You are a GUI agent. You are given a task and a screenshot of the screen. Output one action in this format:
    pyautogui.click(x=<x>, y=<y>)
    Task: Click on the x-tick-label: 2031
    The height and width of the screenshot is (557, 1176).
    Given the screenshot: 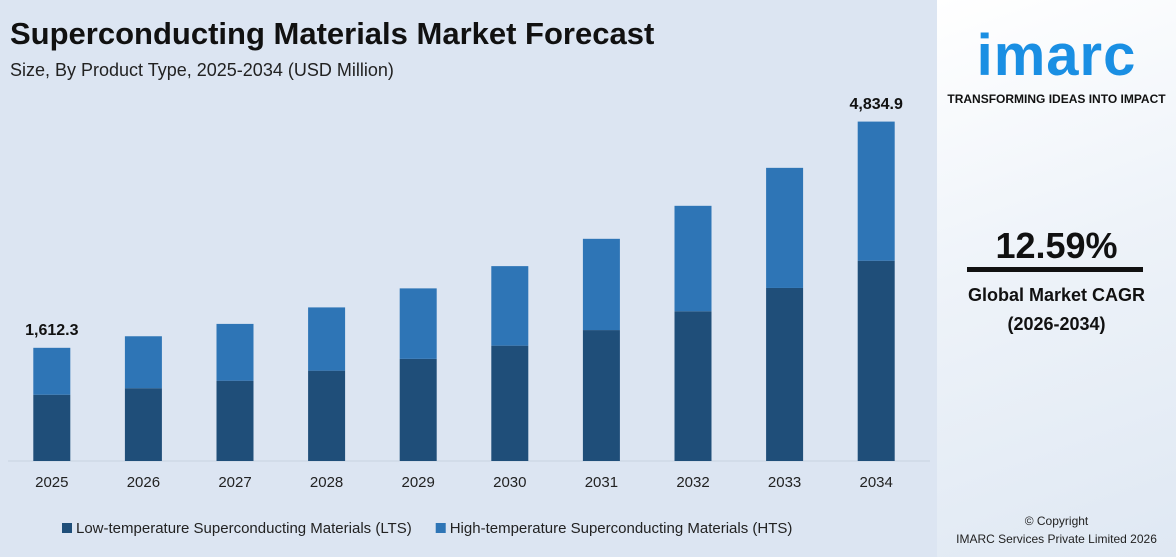 What is the action you would take?
    pyautogui.click(x=601, y=482)
    